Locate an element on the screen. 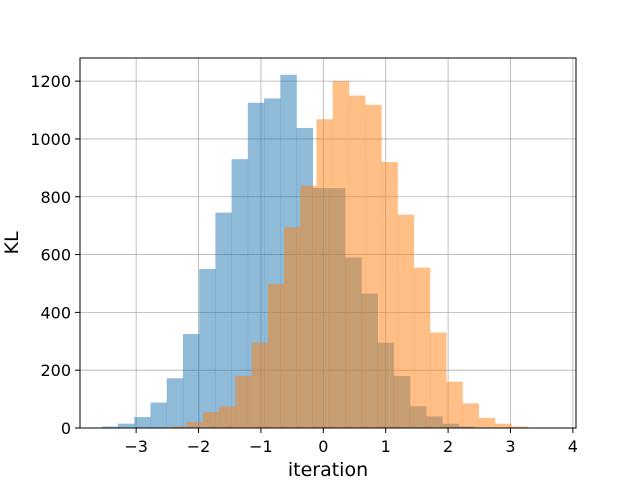 The image size is (640, 480). y-tick-label-1: 200 is located at coordinates (55, 370).